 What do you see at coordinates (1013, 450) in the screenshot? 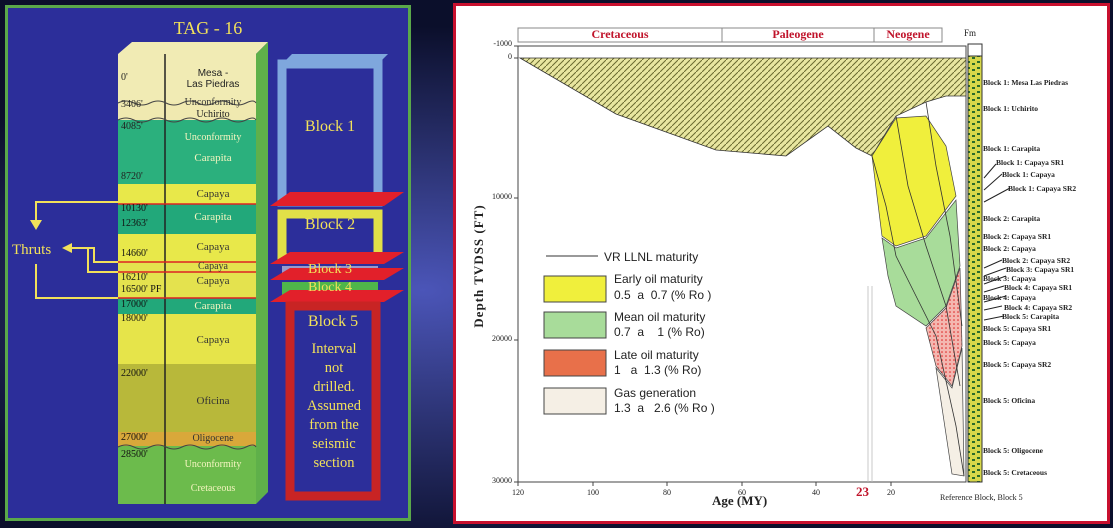
I see `fm-label-item: Block 5: Oligocene` at bounding box center [1013, 450].